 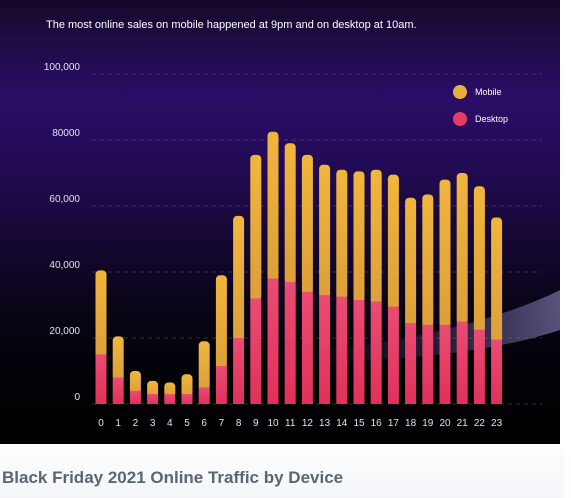 I want to click on x-tick-label: 23, so click(x=497, y=423).